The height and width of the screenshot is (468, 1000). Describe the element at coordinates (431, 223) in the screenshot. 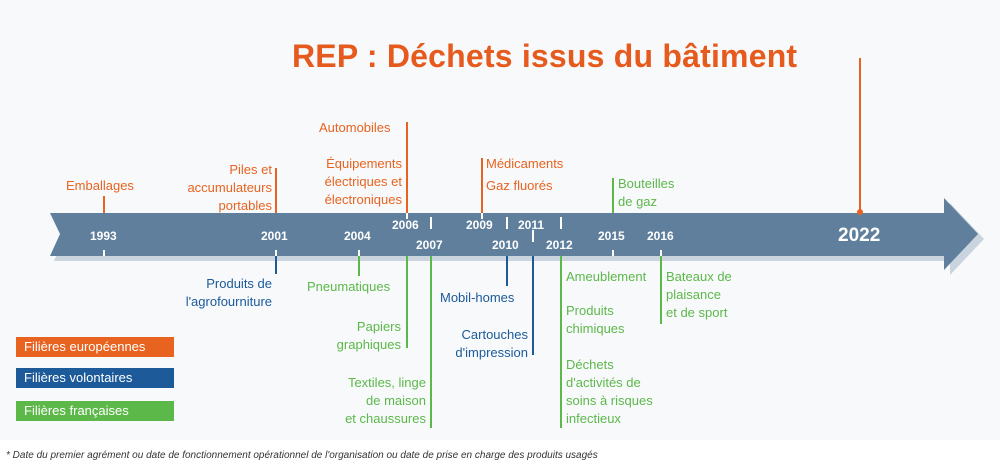

I see `tick-2007` at that location.